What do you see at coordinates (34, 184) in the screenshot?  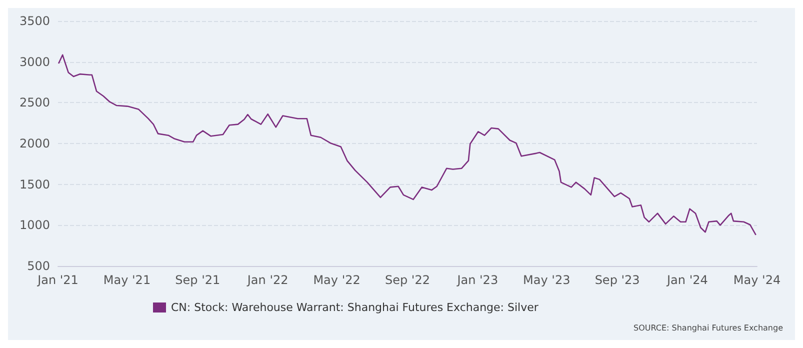 I see `y-tick-label: 1500` at bounding box center [34, 184].